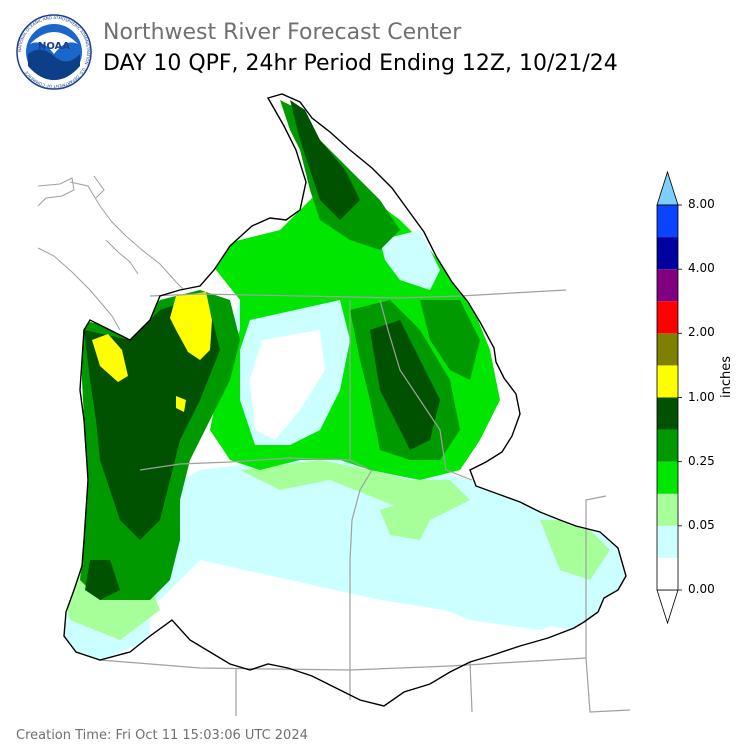 Image resolution: width=756 pixels, height=756 pixels. Describe the element at coordinates (701, 524) in the screenshot. I see `legend-tick-label: 0.05` at that location.